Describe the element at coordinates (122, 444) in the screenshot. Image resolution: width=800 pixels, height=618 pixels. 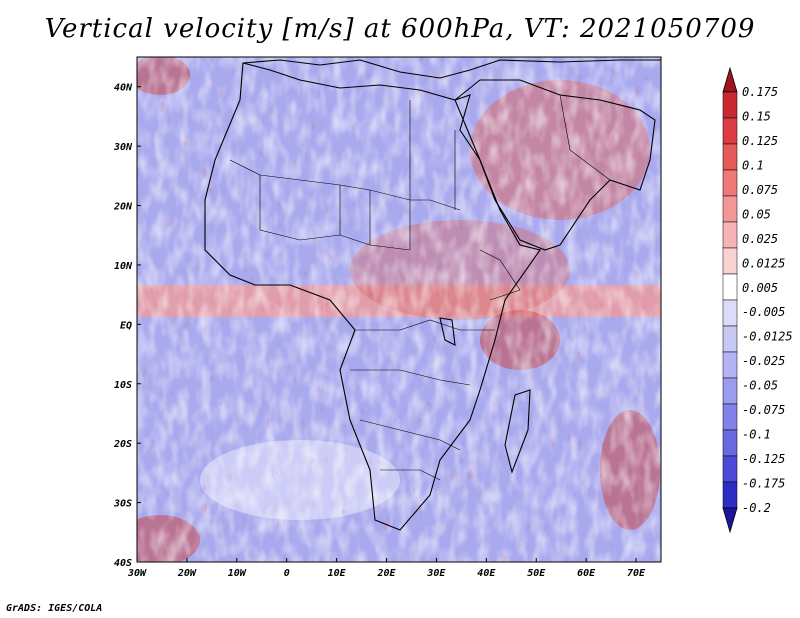
I see `lat-tick-label: 20S` at that location.